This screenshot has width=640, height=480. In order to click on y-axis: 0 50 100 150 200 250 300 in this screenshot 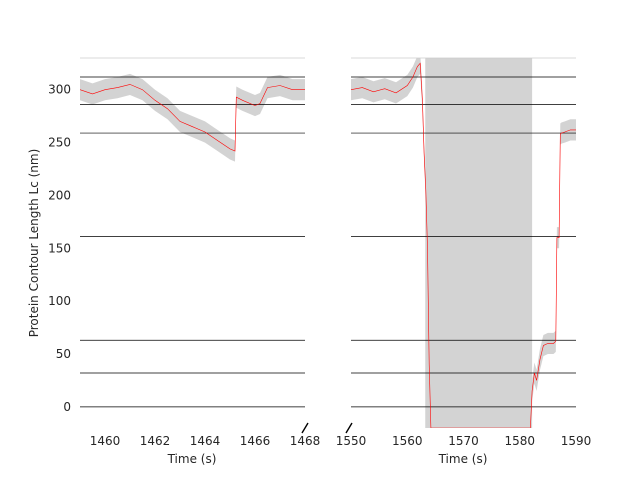, I will do `click(59, 248)`.